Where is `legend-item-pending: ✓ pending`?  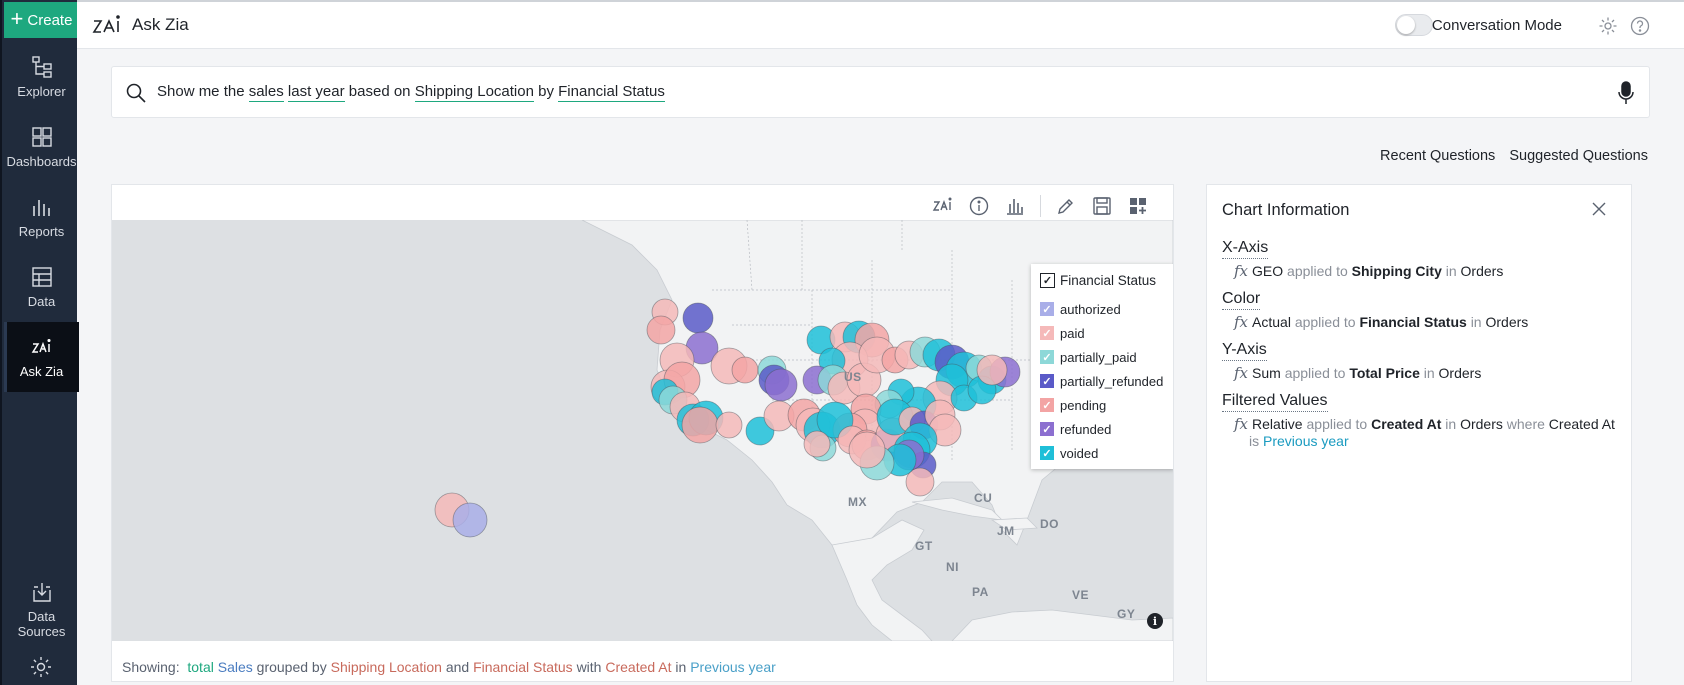
legend-item-pending: ✓ pending is located at coordinates (1102, 405).